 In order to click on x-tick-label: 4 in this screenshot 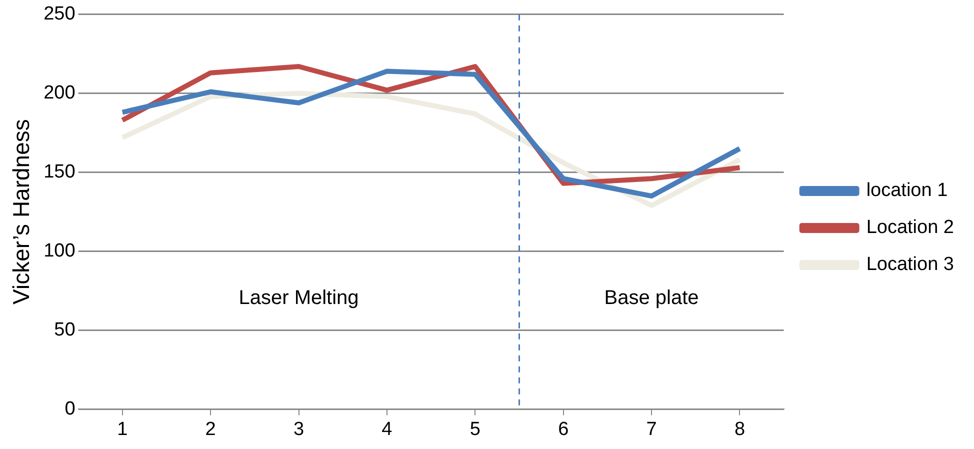, I will do `click(387, 429)`.